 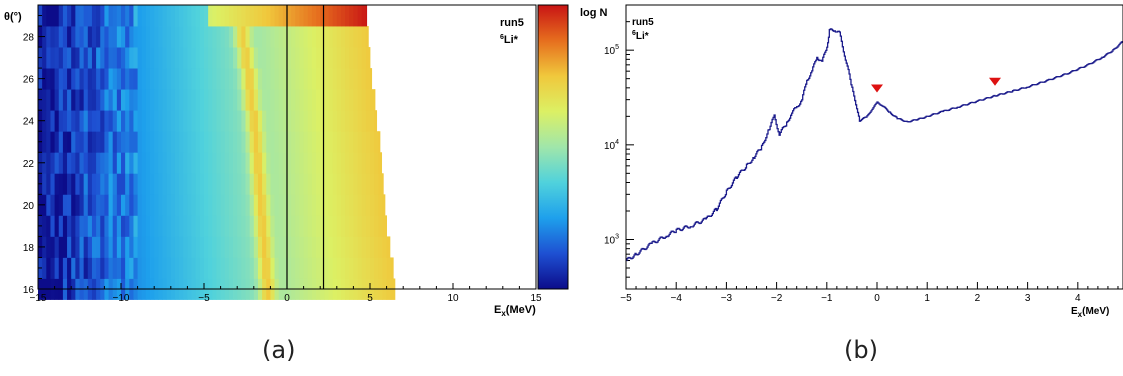 What do you see at coordinates (29, 290) in the screenshot?
I see `heatmap-y-tick-label: 16` at bounding box center [29, 290].